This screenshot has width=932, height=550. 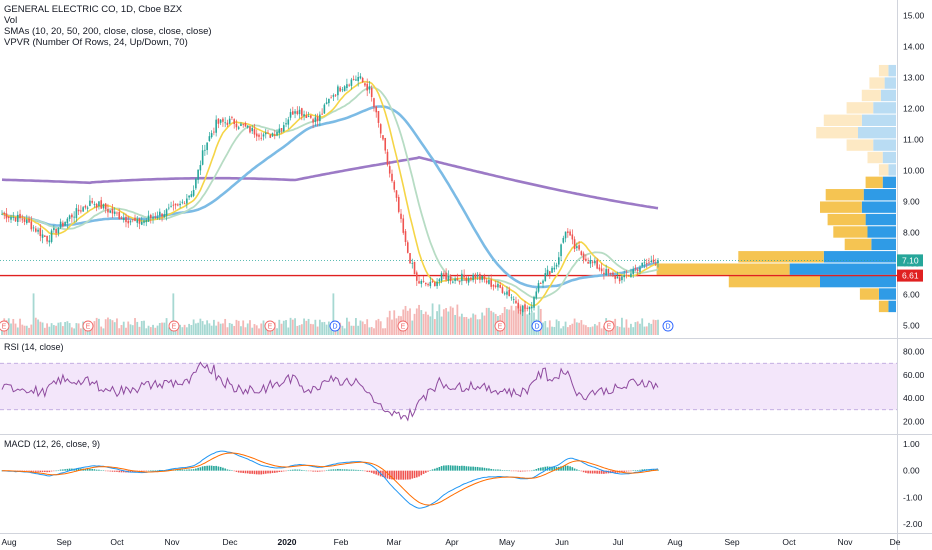 I want to click on vpvr-legend: VPVR (Number Of Rows, 24, Up/Down, 70), so click(x=96, y=42).